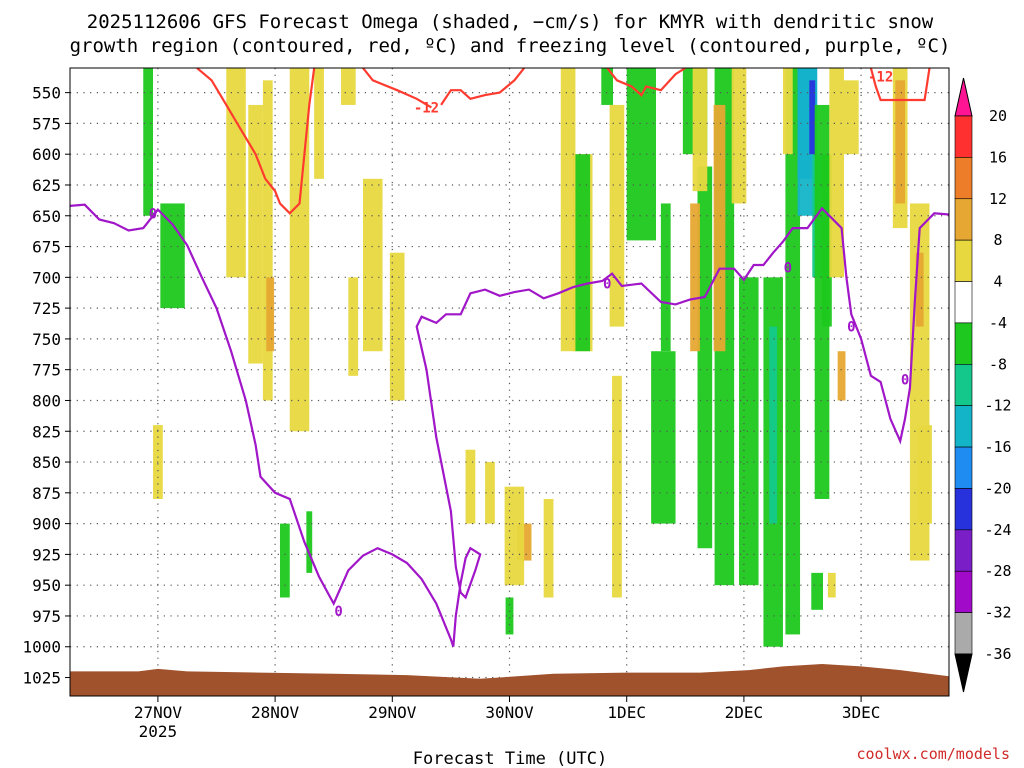  Describe the element at coordinates (997, 654) in the screenshot. I see `colorbar-label: -36` at that location.